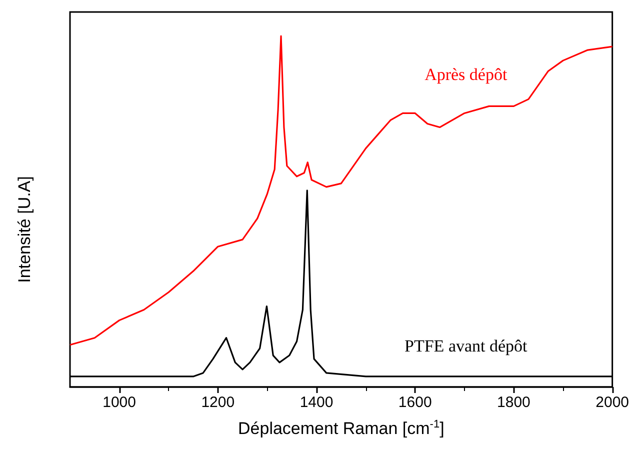 The width and height of the screenshot is (640, 459). Describe the element at coordinates (415, 402) in the screenshot. I see `x-tick-label: 1600` at that location.